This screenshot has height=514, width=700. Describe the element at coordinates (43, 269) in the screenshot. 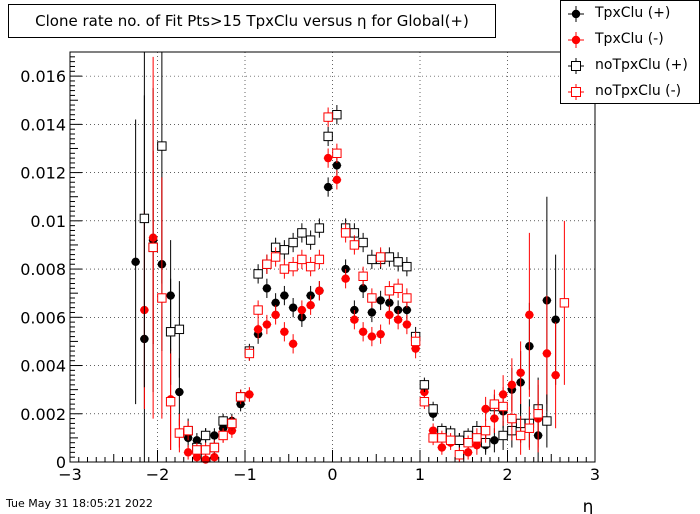

I see `y-tick-label: 0.008` at that location.